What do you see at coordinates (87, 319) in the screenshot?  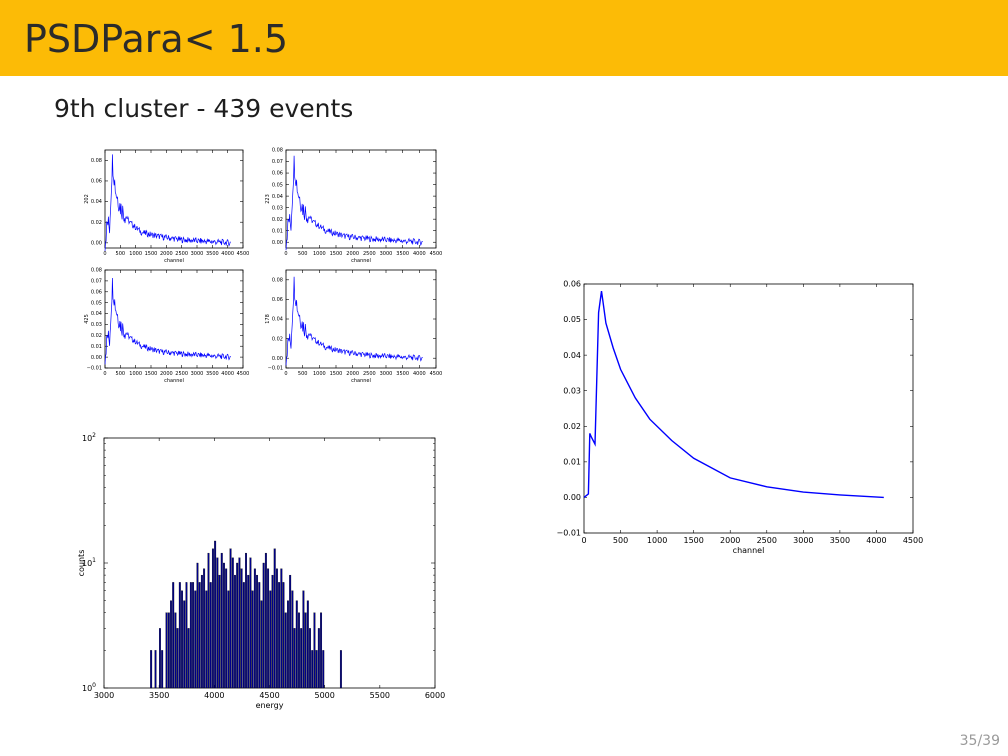 I see `y-axis-label: 425` at bounding box center [87, 319].